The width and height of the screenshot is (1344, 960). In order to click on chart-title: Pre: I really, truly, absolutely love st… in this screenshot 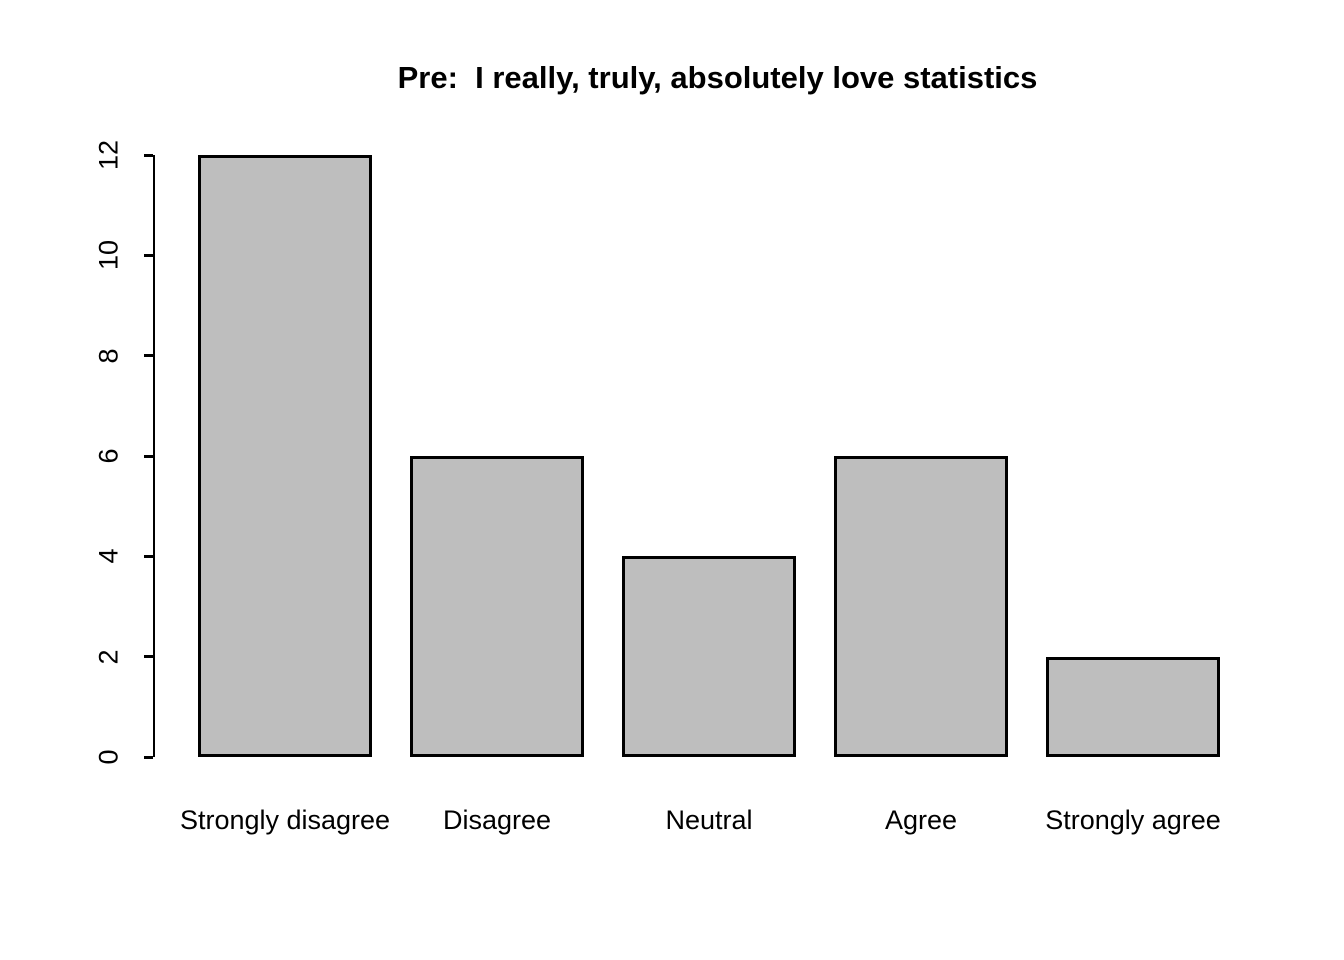, I will do `click(717, 77)`.